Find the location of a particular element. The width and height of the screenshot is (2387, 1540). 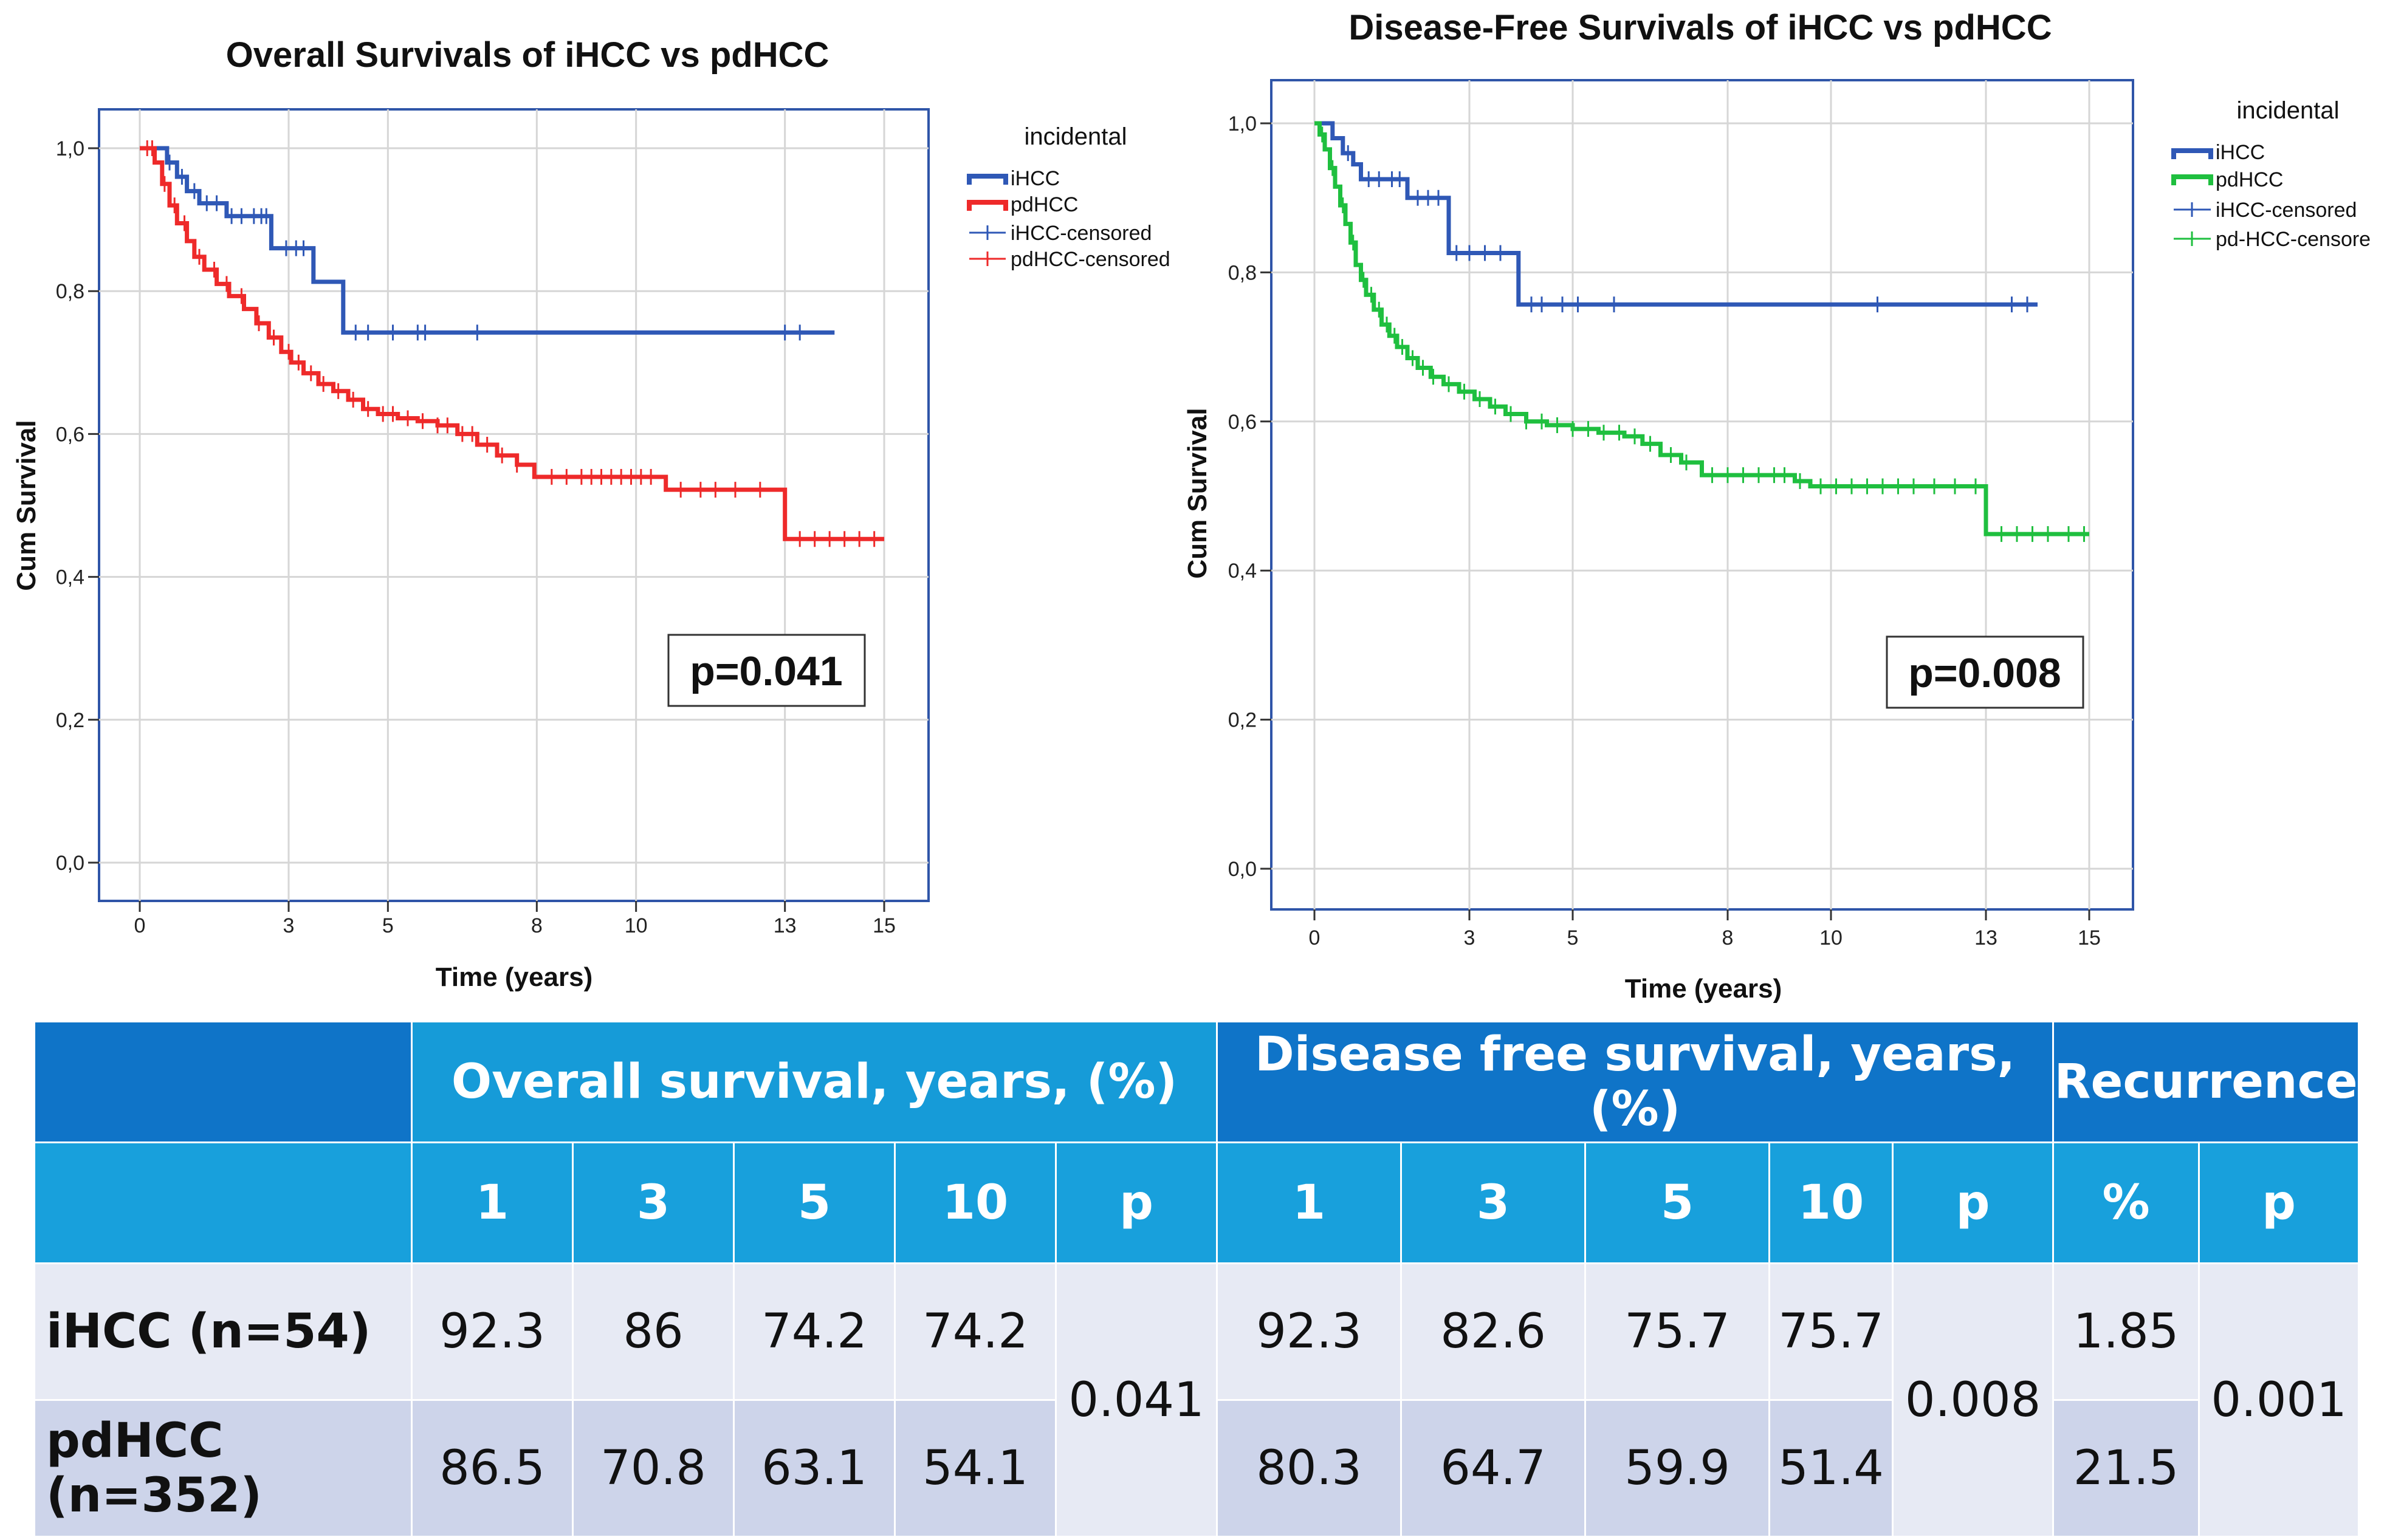

legend-entry-pdhcc-censored: pd-HCC-censore is located at coordinates (2293, 239).